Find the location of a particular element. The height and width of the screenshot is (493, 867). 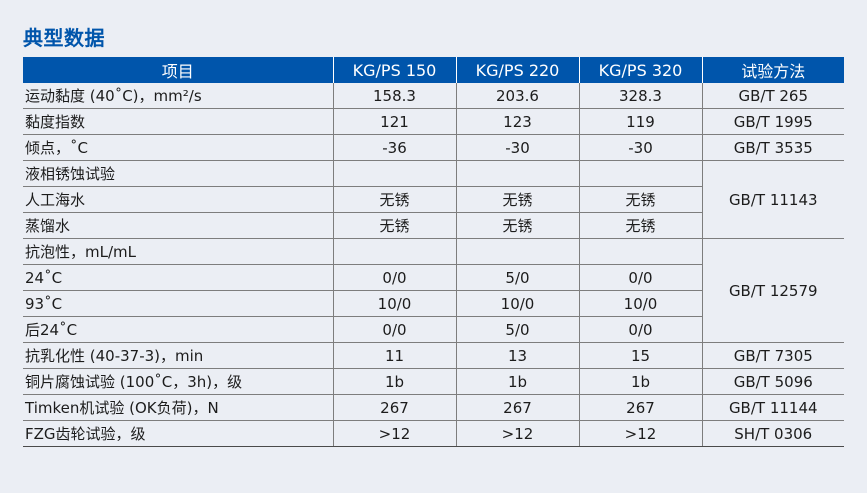

value-kgps150: 267 is located at coordinates (394, 407).